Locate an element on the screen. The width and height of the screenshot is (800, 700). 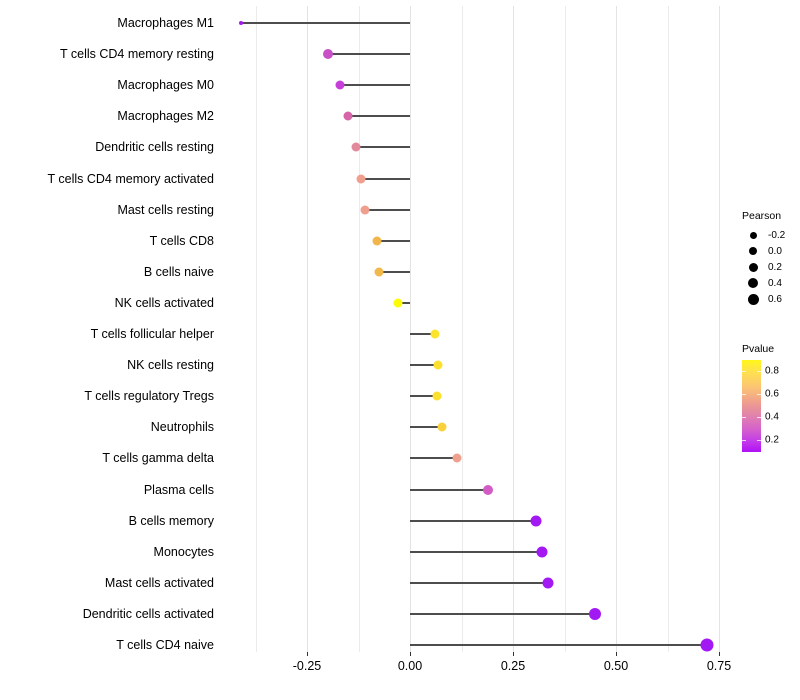
size-legend-item: 0.4 is located at coordinates (771, 283).